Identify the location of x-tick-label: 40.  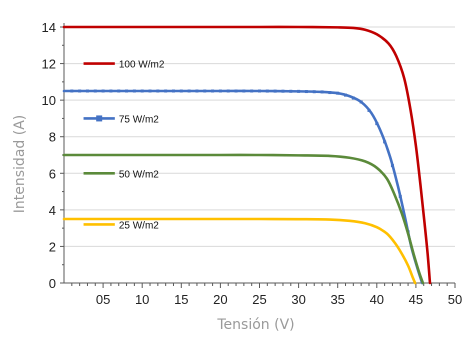
(377, 299).